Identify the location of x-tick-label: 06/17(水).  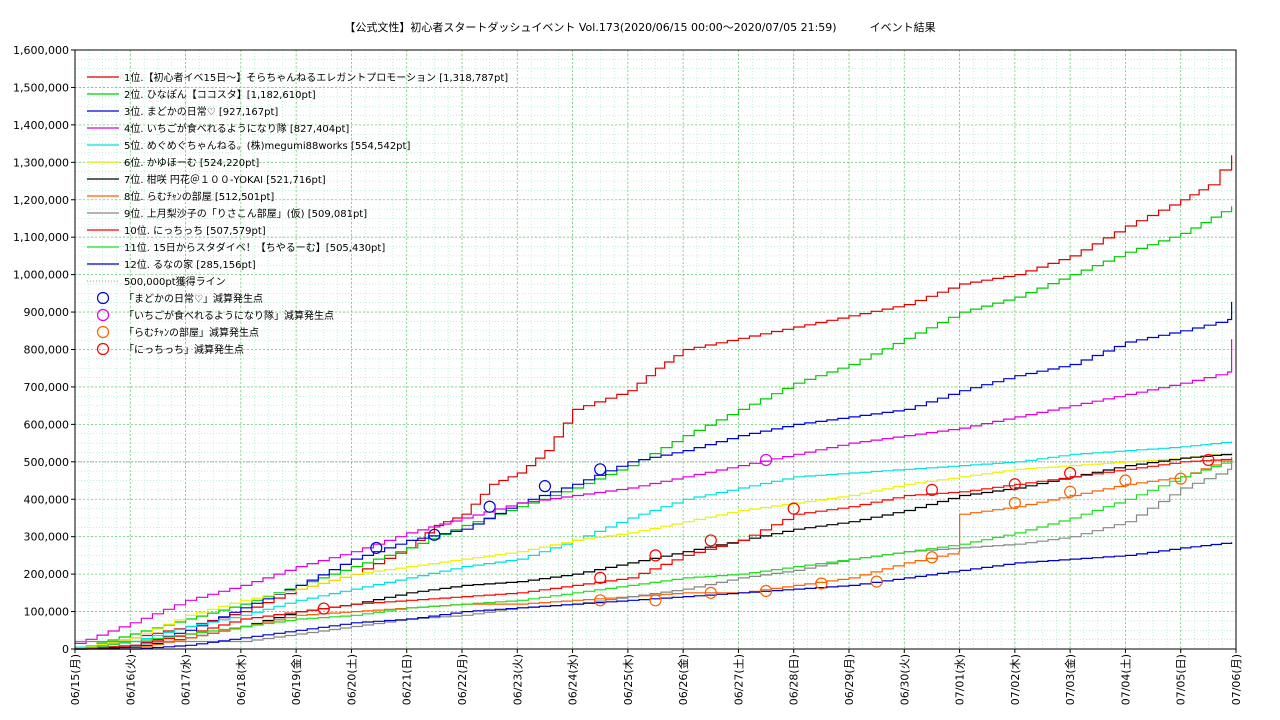
(186, 679).